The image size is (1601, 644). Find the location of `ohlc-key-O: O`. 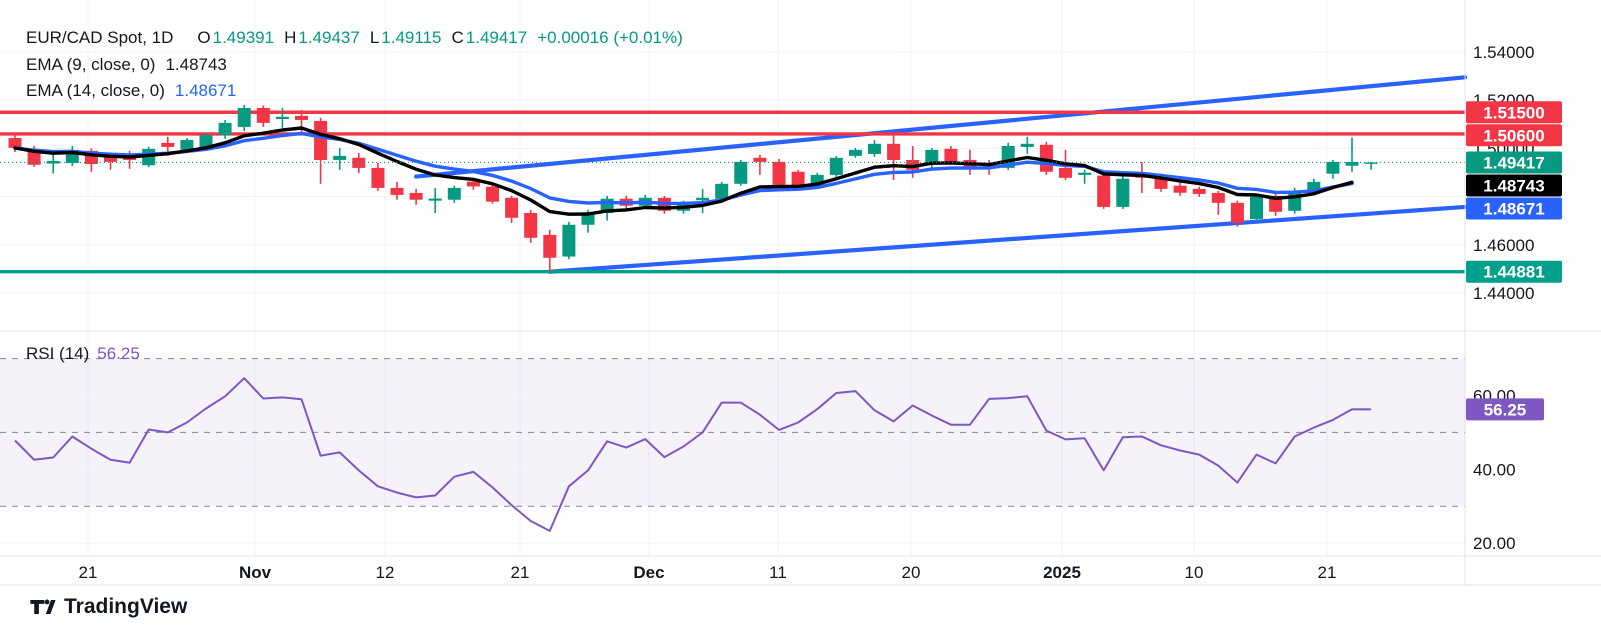

ohlc-key-O: O is located at coordinates (204, 37).